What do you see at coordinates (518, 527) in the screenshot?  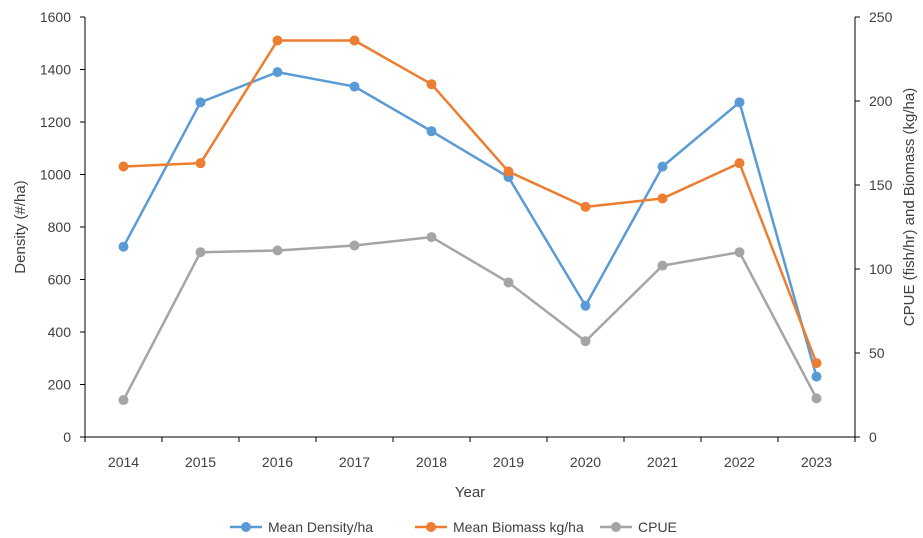 I see `legend-label-mean-biomass-kg-ha: Mean Biomass kg/ha` at bounding box center [518, 527].